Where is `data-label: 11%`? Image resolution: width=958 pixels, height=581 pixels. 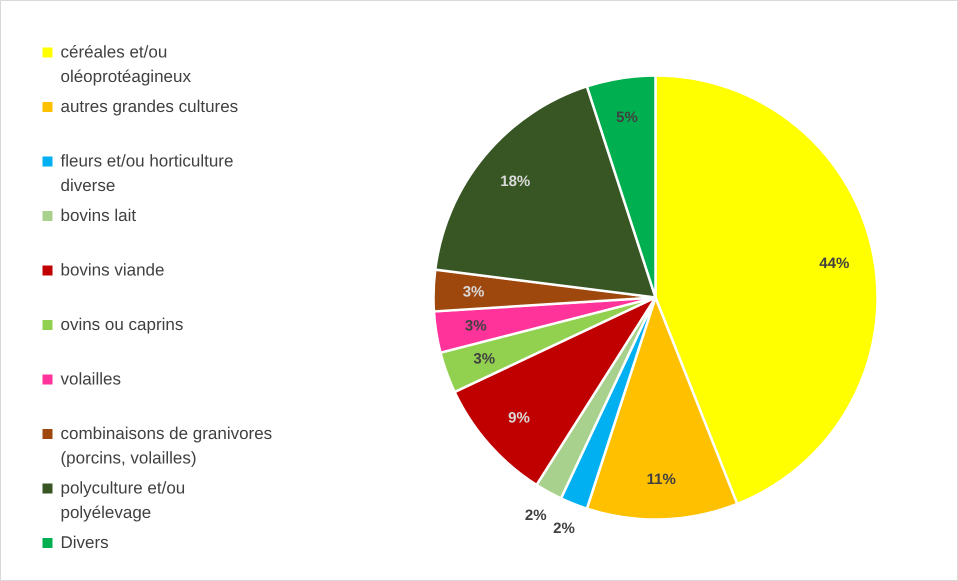
data-label: 11% is located at coordinates (661, 479).